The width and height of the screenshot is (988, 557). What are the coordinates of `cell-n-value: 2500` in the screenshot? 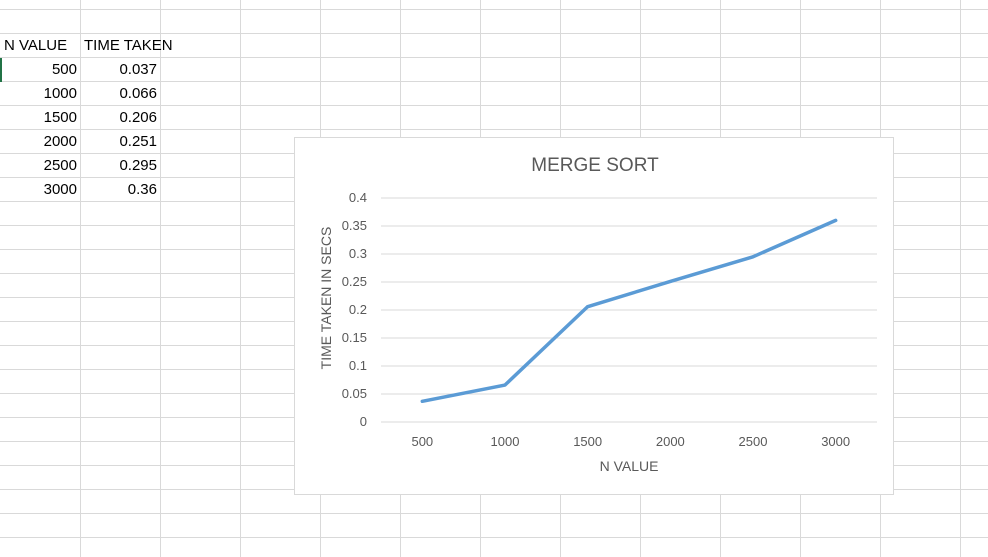 It's located at (60, 165).